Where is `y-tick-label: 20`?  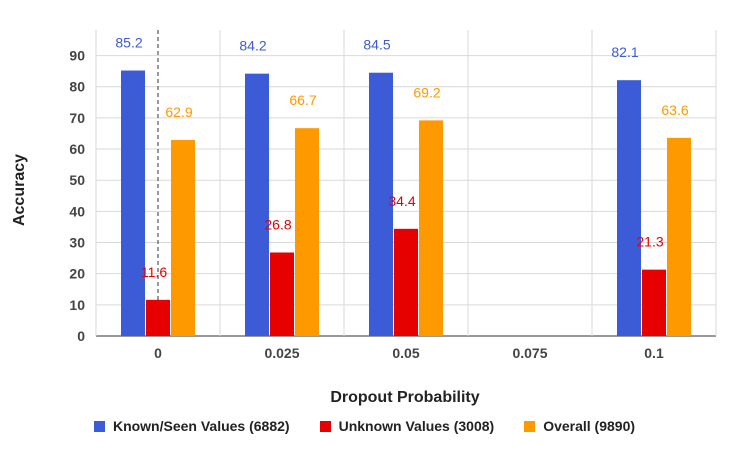 y-tick-label: 20 is located at coordinates (77, 274).